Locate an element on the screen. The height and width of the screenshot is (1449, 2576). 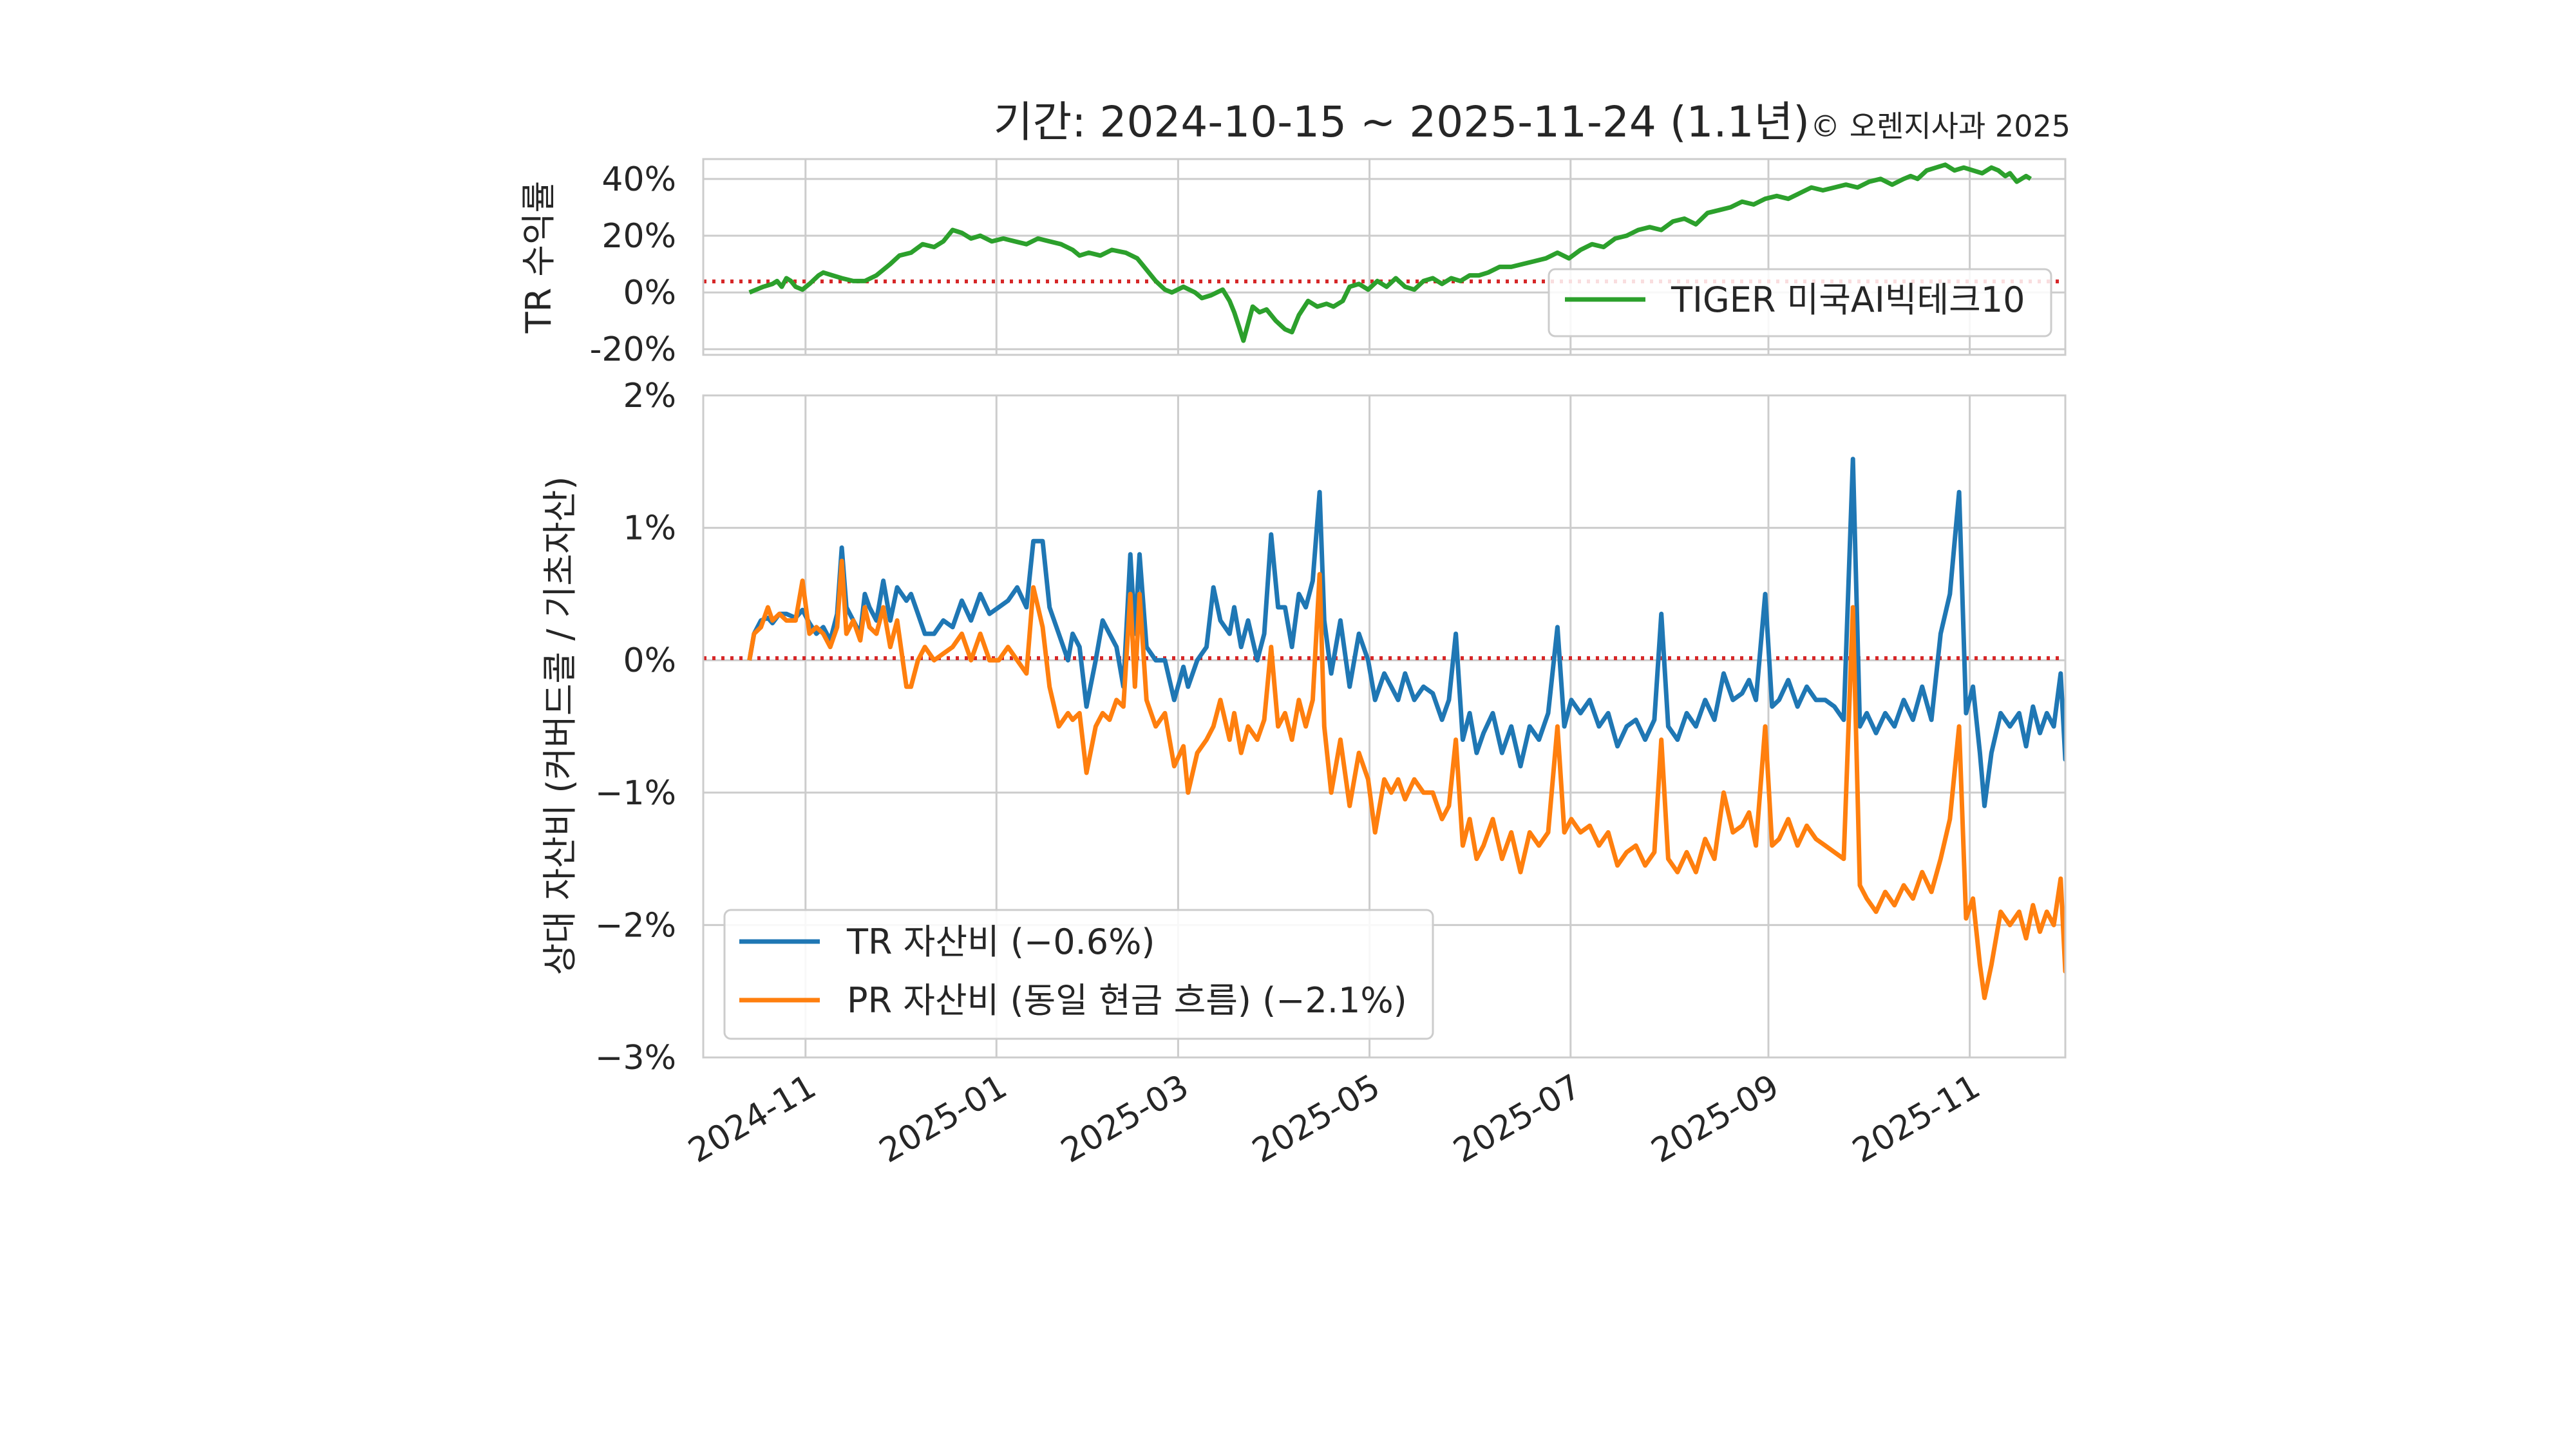
legend-label-pr: PR 자산비 (동일 현금 흐름) (−2.1%) is located at coordinates (1127, 1001).